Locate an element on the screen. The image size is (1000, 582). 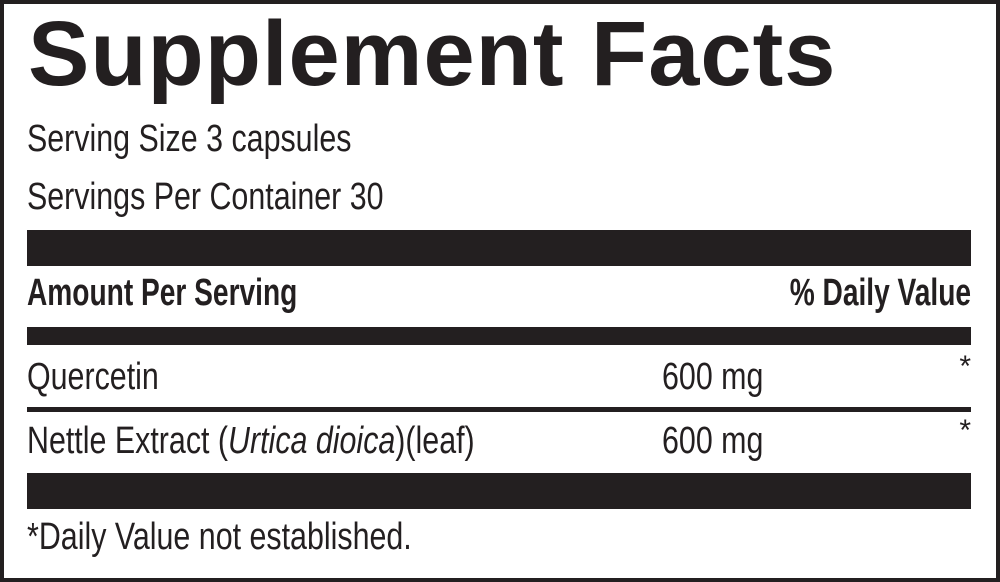
ingredient-name: Quercetin is located at coordinates (93, 377).